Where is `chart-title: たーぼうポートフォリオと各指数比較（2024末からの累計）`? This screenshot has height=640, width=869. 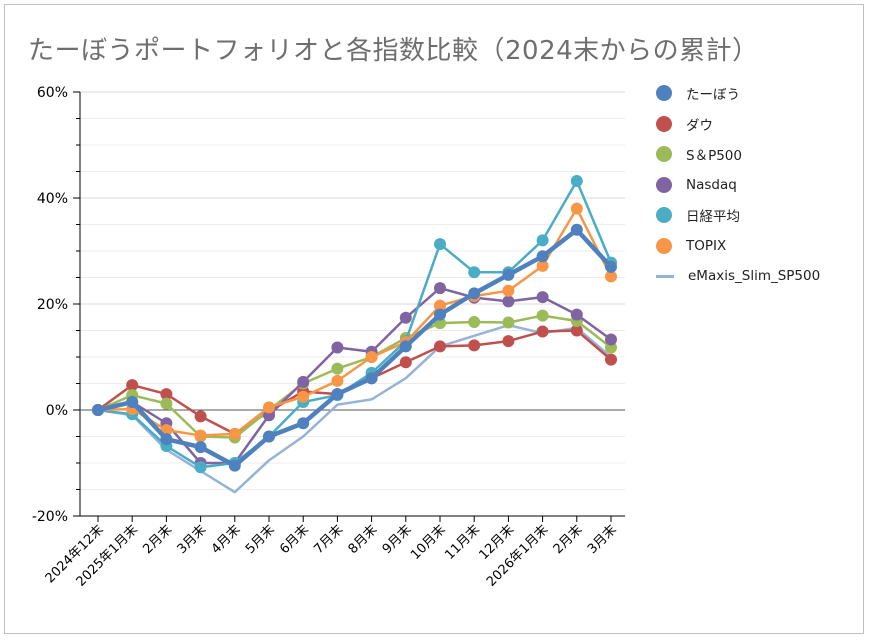 chart-title: たーぼうポートフォリオと各指数比較（2024末からの累計） is located at coordinates (393, 51).